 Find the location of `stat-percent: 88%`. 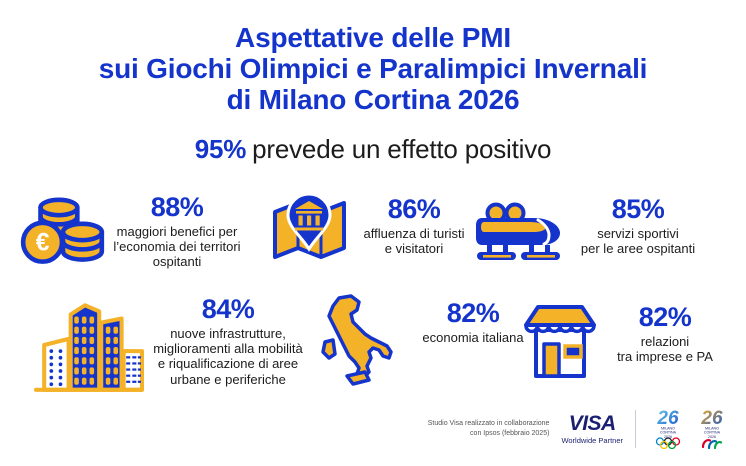

stat-percent: 88% is located at coordinates (177, 207).